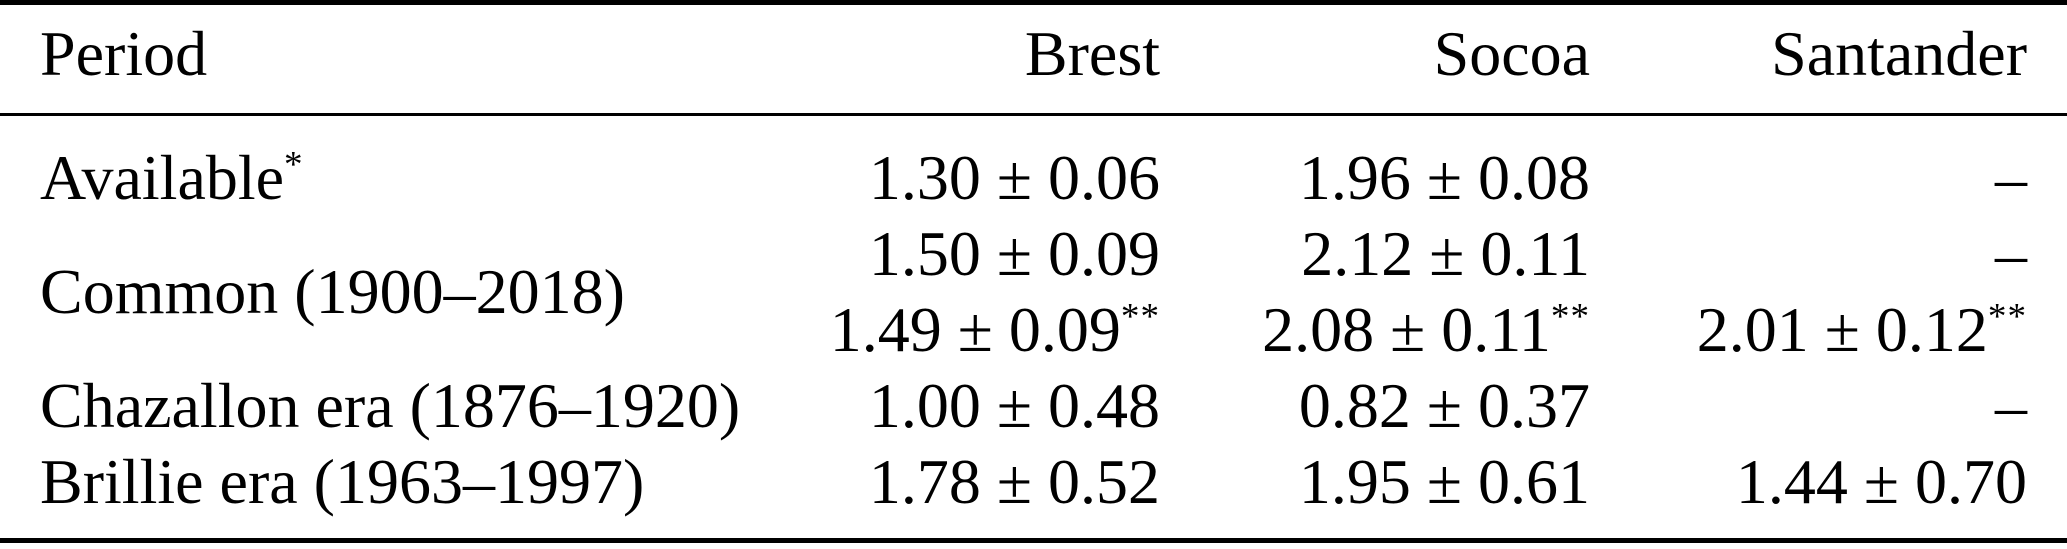 This screenshot has width=2067, height=549. I want to click on column-header-socoa: Socoa, so click(1375, 59).